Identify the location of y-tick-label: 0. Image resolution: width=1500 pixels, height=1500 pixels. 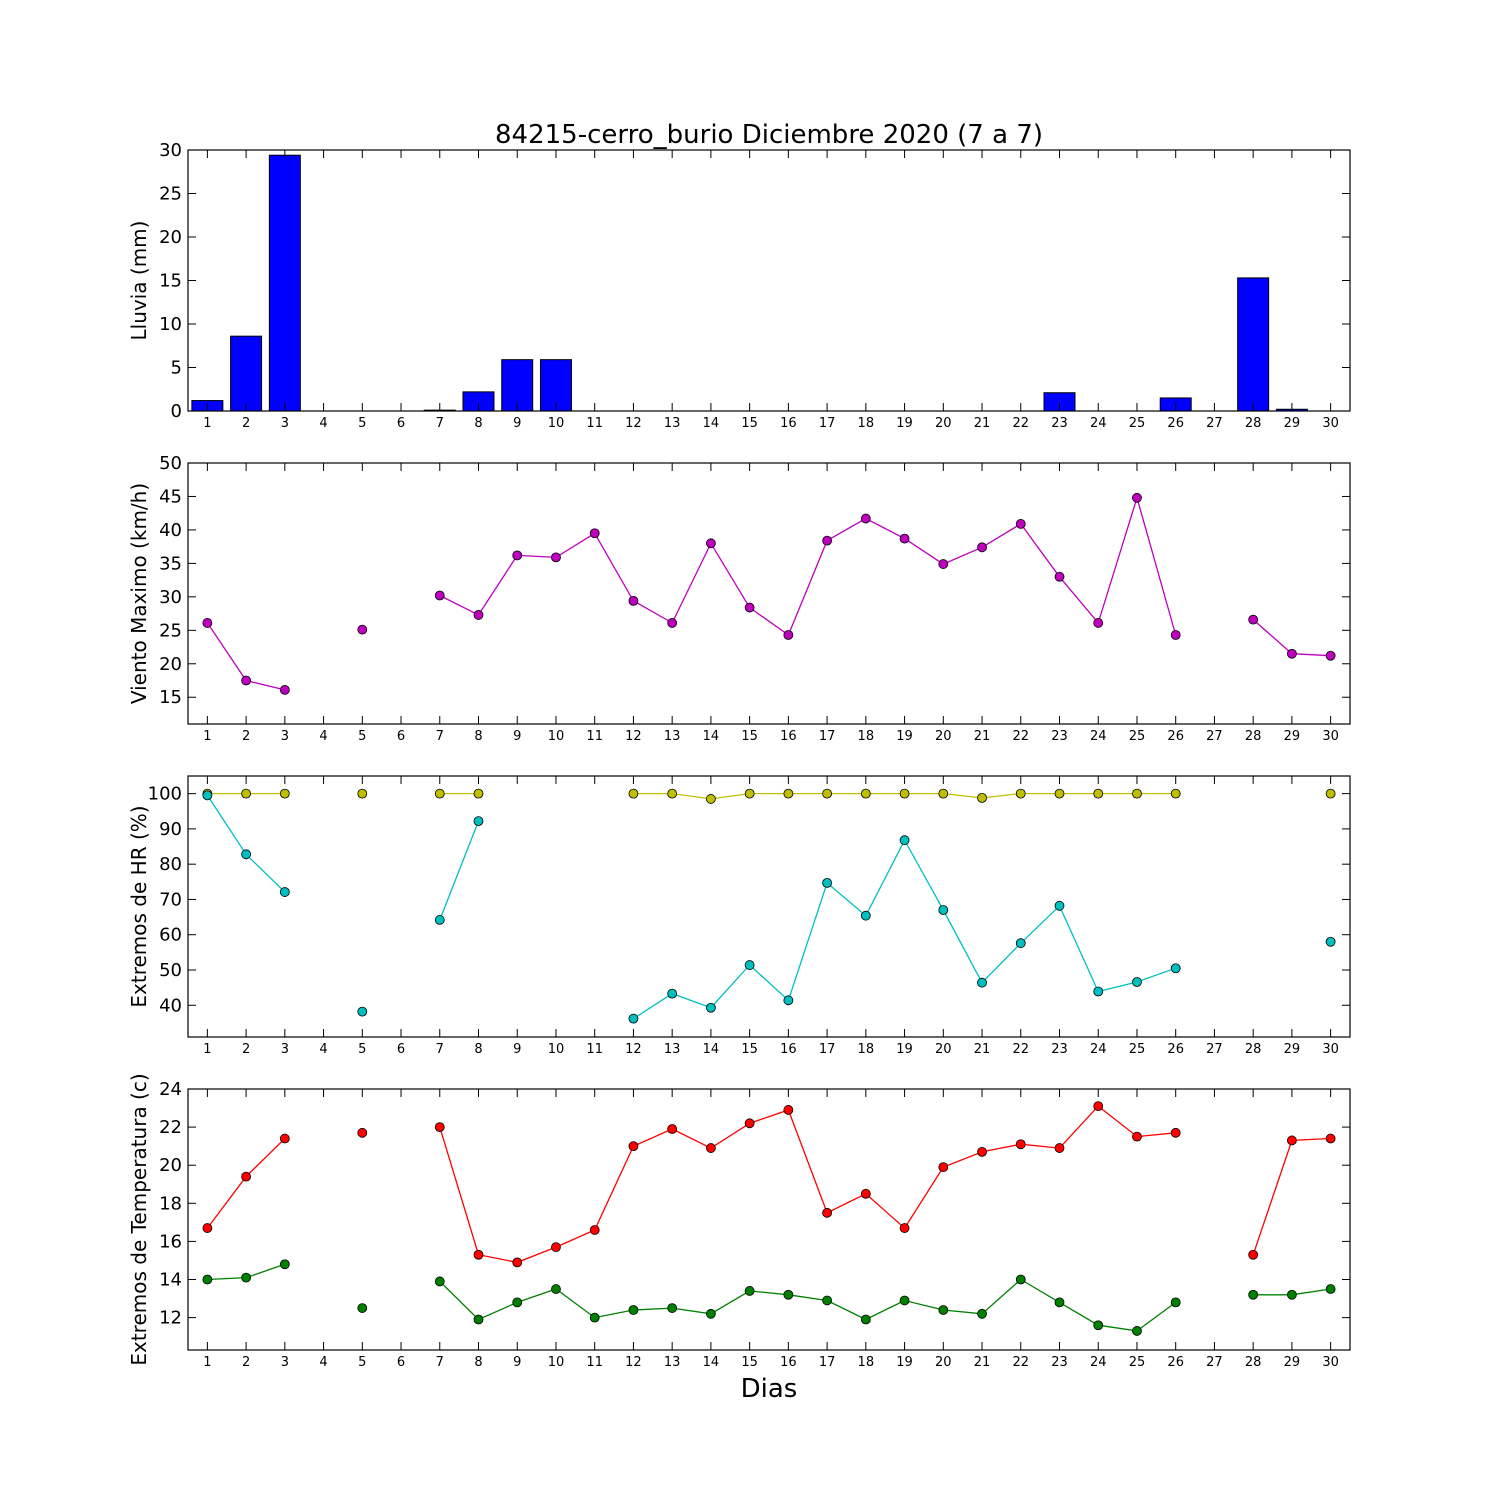
(176, 411).